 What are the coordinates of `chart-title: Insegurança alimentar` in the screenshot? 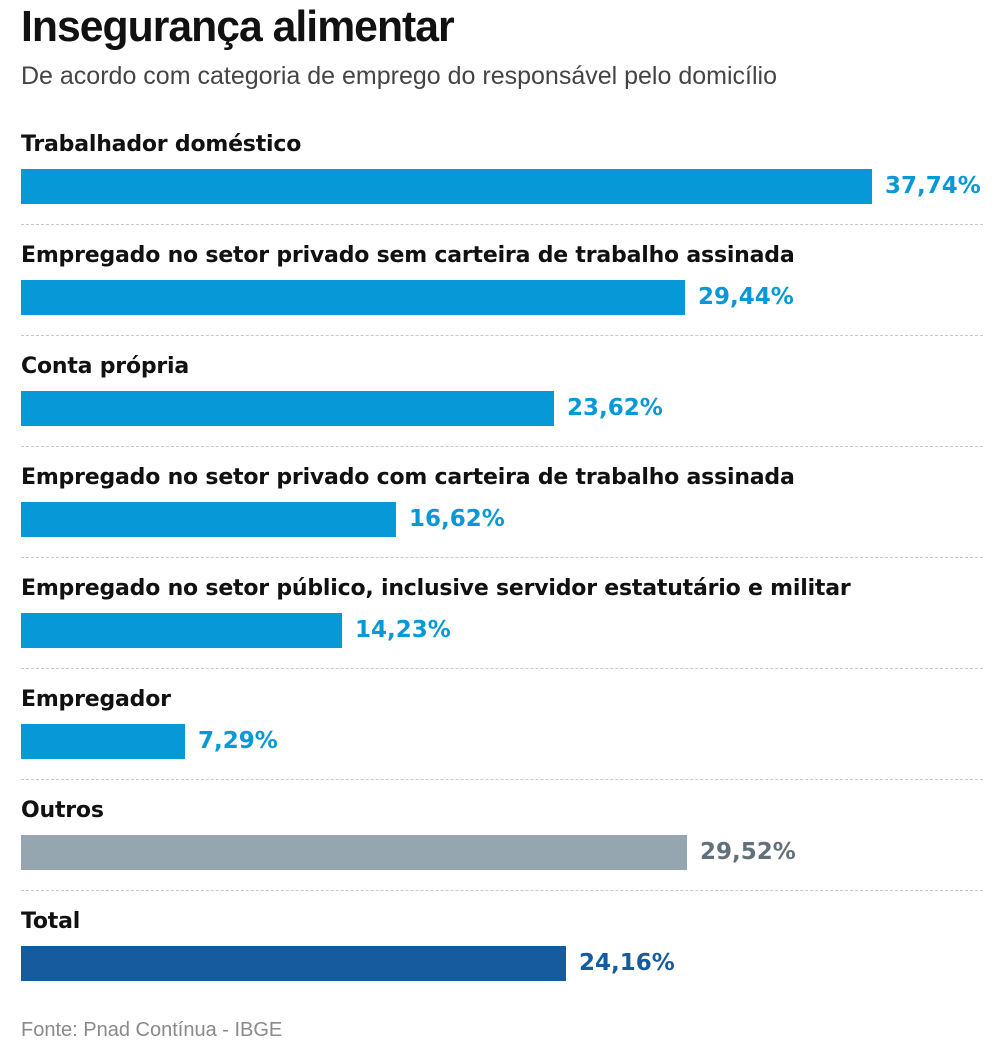 It's located at (238, 26).